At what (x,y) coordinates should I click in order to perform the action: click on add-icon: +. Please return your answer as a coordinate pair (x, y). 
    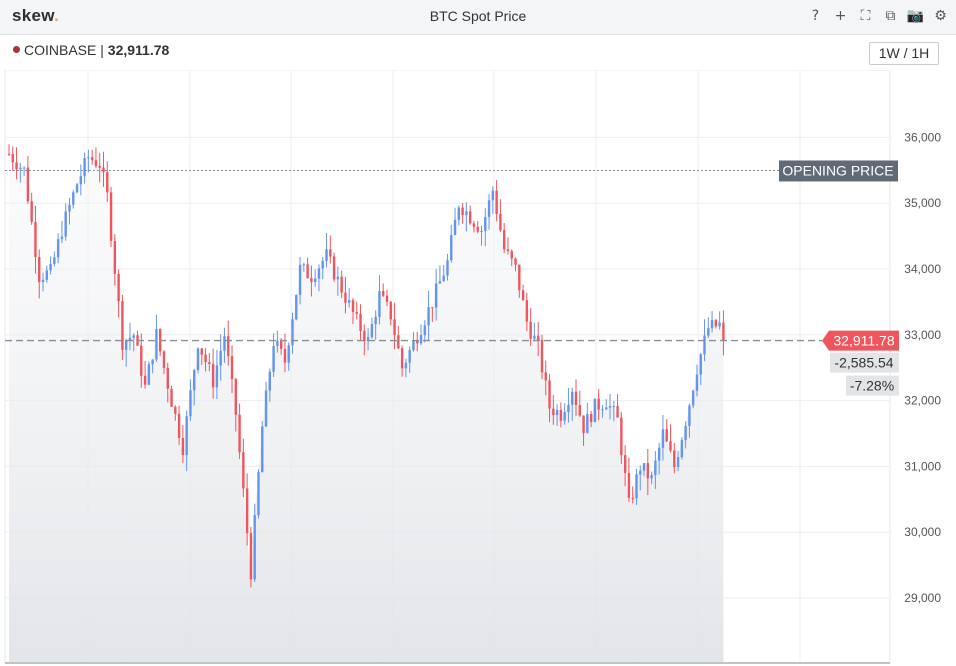
    Looking at the image, I should click on (840, 16).